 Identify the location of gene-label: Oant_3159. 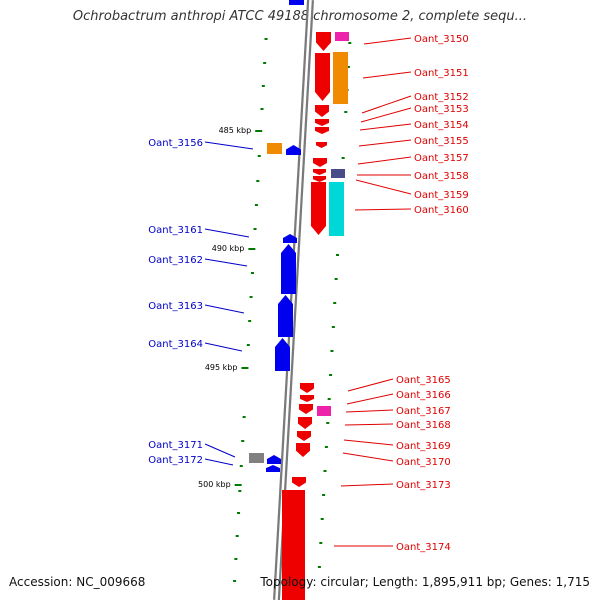
(441, 195).